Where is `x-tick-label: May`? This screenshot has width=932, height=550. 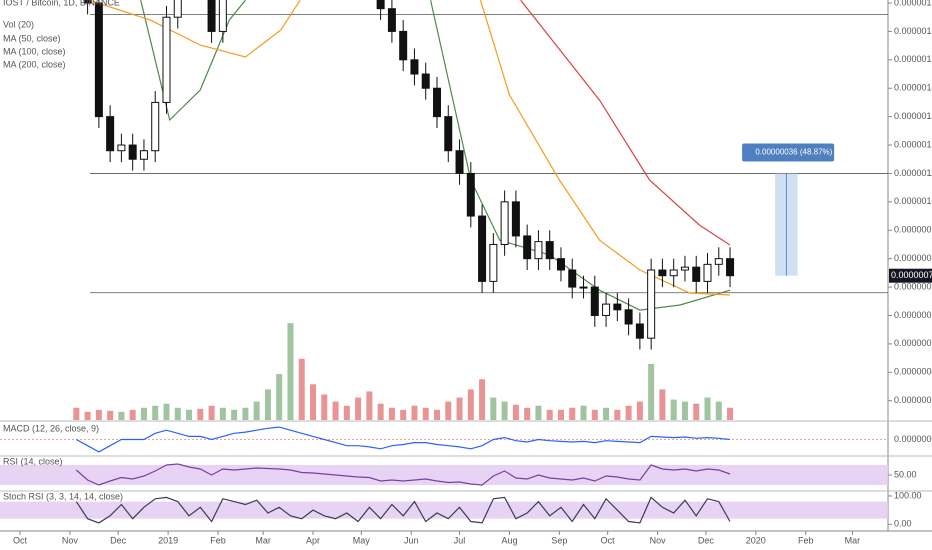 x-tick-label: May is located at coordinates (362, 540).